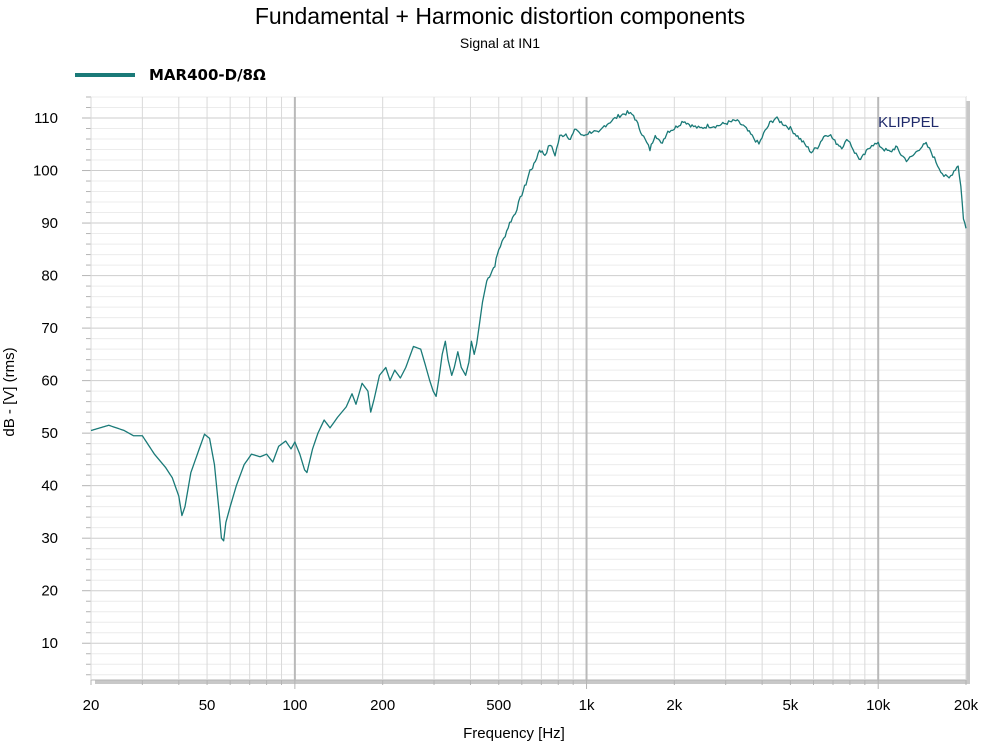  I want to click on y-tick-label: 30, so click(49, 538).